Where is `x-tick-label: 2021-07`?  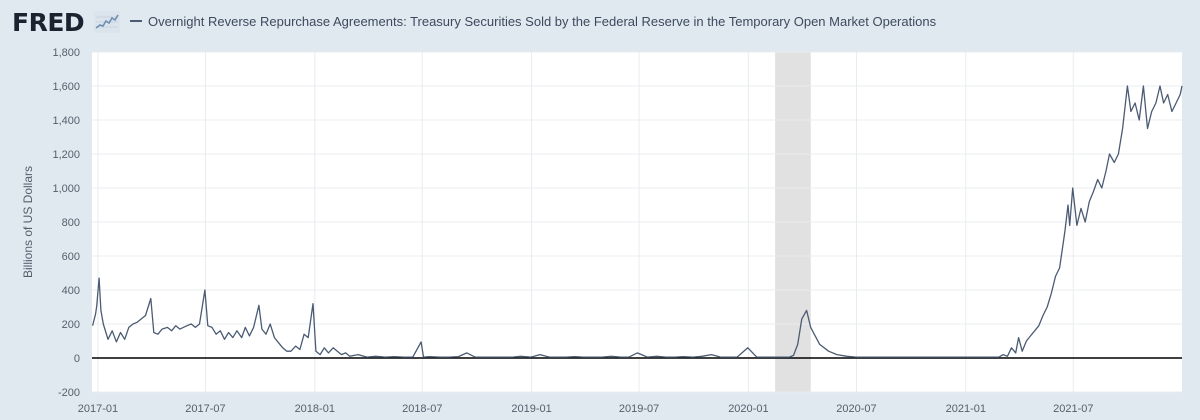
x-tick-label: 2021-07 is located at coordinates (1073, 409).